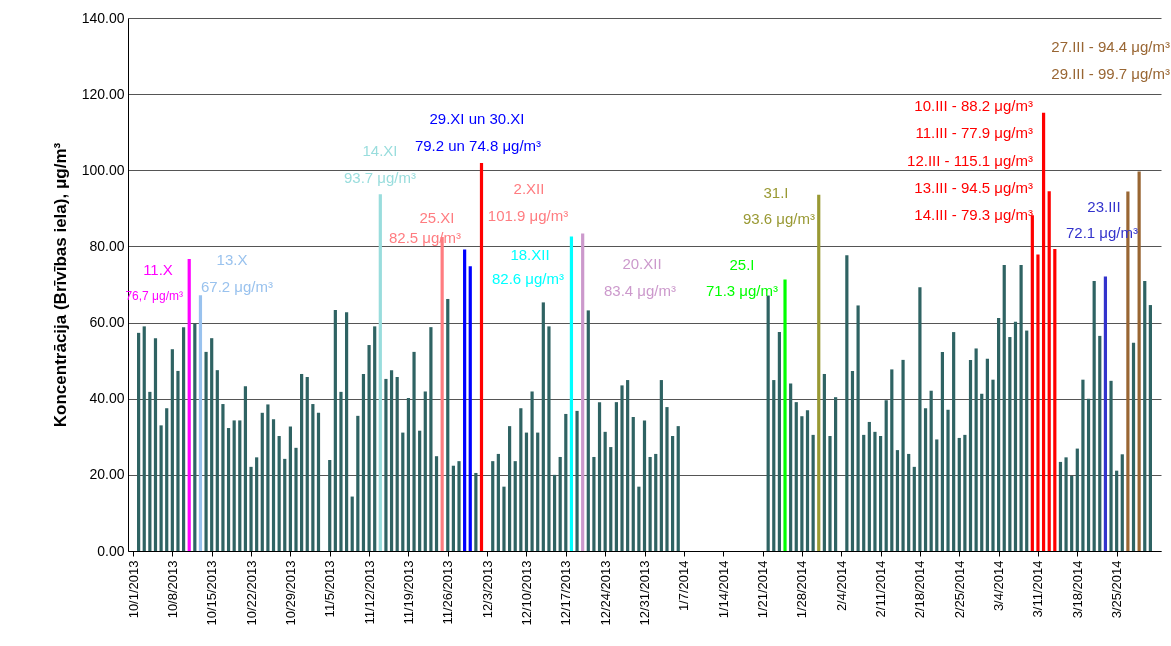 This screenshot has height=646, width=1171. Describe the element at coordinates (881, 589) in the screenshot. I see `x-tick-label: 2/11/2014` at that location.